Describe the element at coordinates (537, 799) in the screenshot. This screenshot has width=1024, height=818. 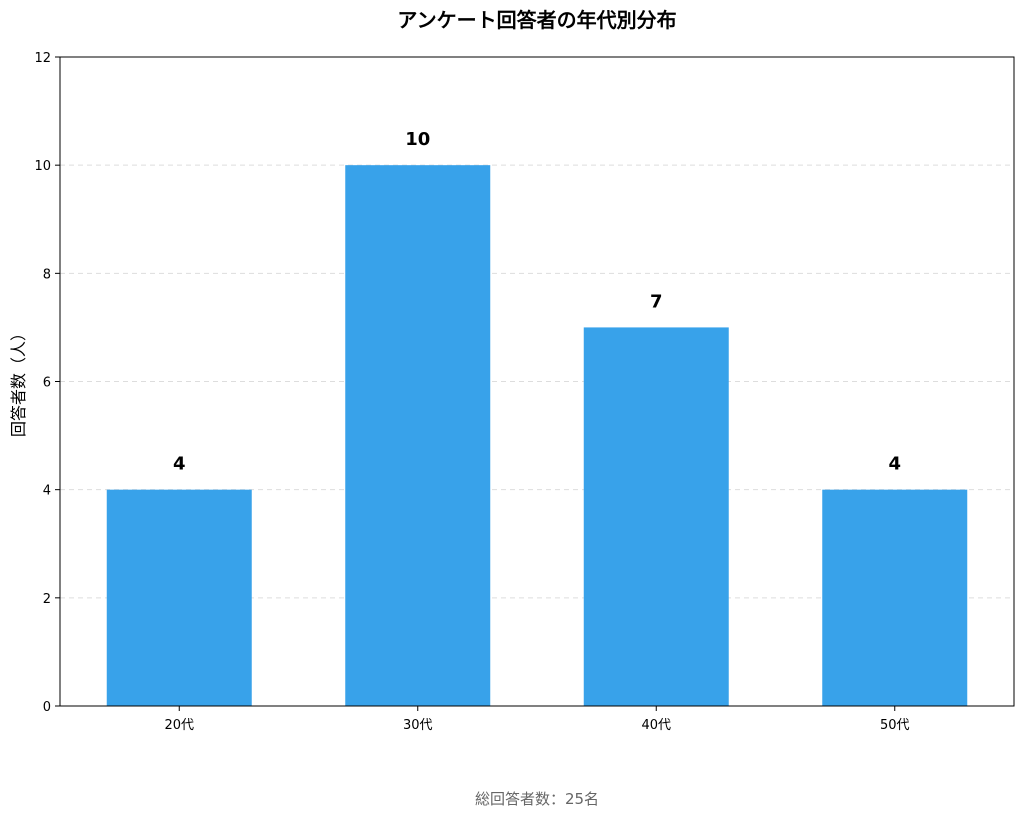
I see `total-respondents-note: 総回答者数：25名` at that location.